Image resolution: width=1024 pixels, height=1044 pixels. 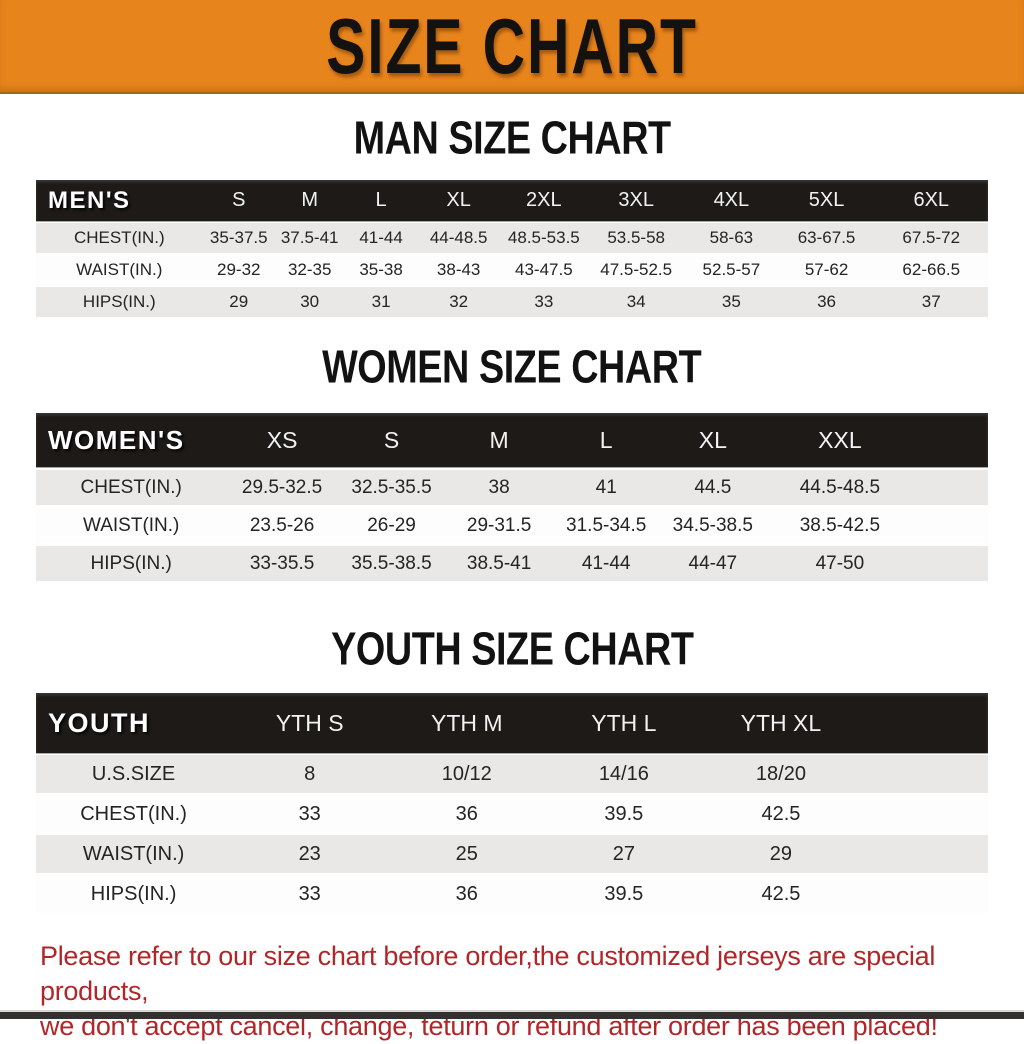 What do you see at coordinates (543, 237) in the screenshot?
I see `size-value: 48.5-53.5` at bounding box center [543, 237].